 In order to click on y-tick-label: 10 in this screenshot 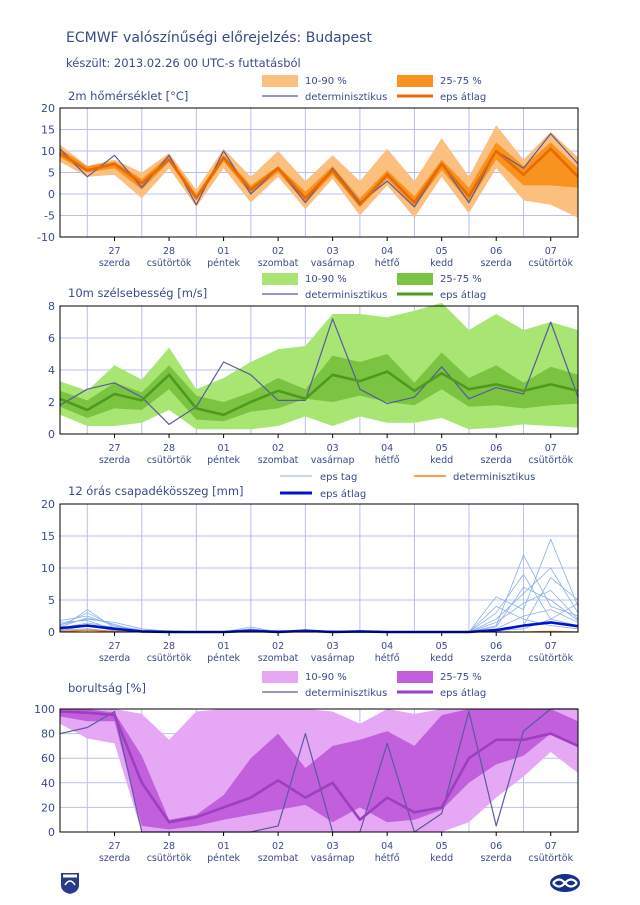, I will do `click(48, 568)`.